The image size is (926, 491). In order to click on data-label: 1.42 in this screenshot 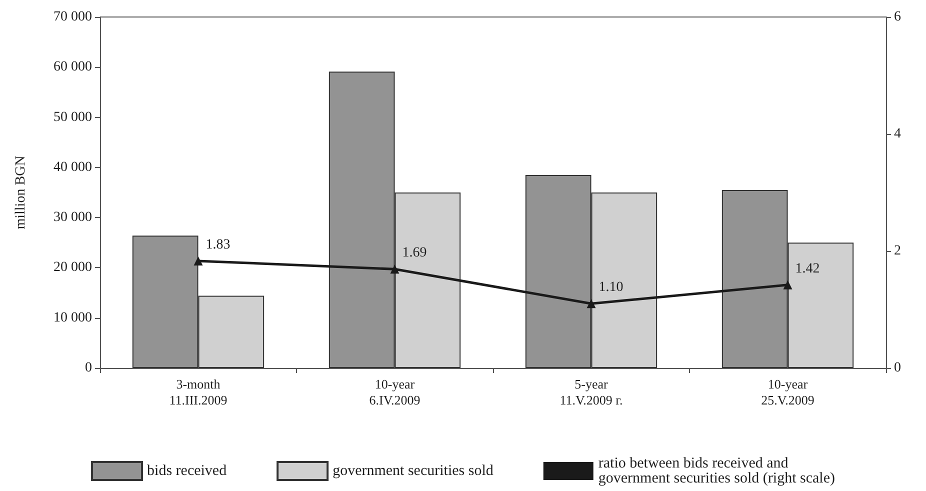, I will do `click(807, 268)`.